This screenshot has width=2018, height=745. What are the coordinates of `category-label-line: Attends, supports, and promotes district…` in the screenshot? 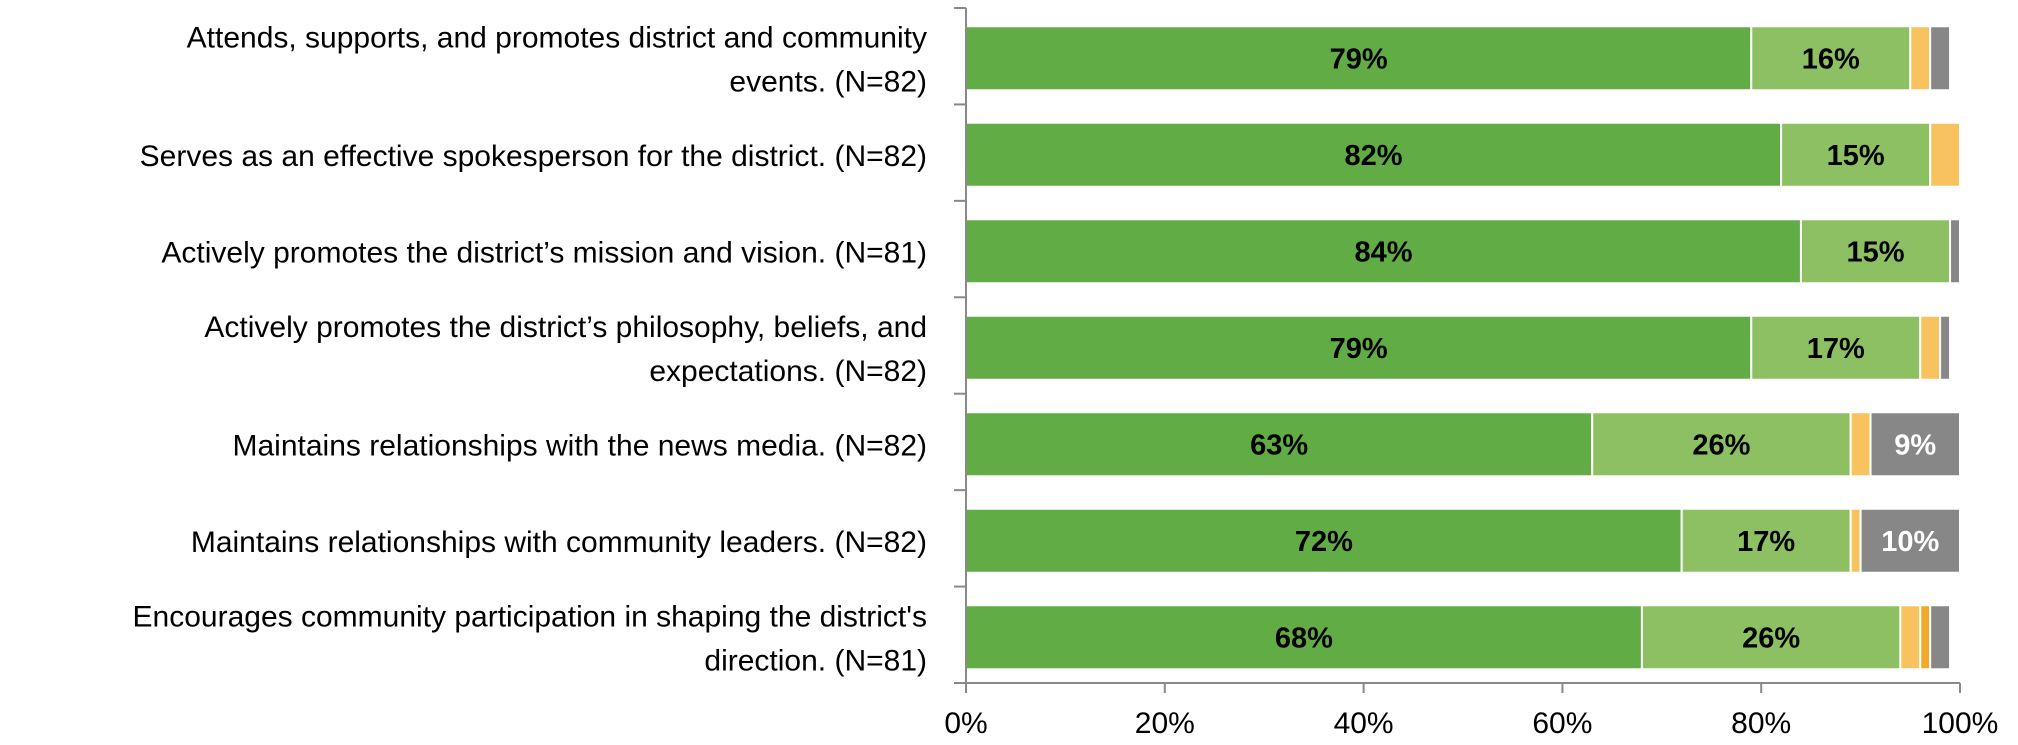 It's located at (557, 37).